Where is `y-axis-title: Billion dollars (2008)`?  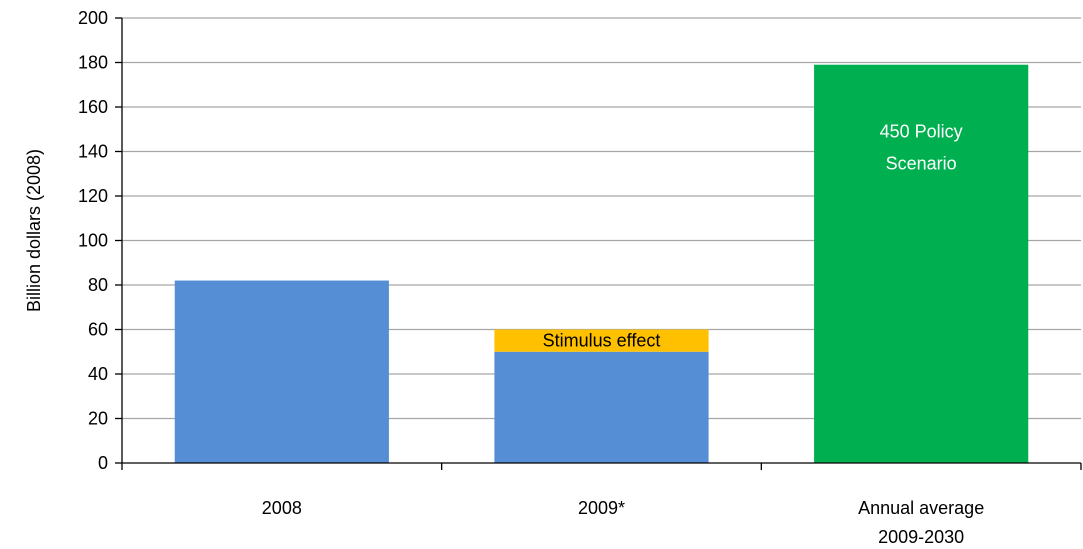 y-axis-title: Billion dollars (2008) is located at coordinates (34, 230).